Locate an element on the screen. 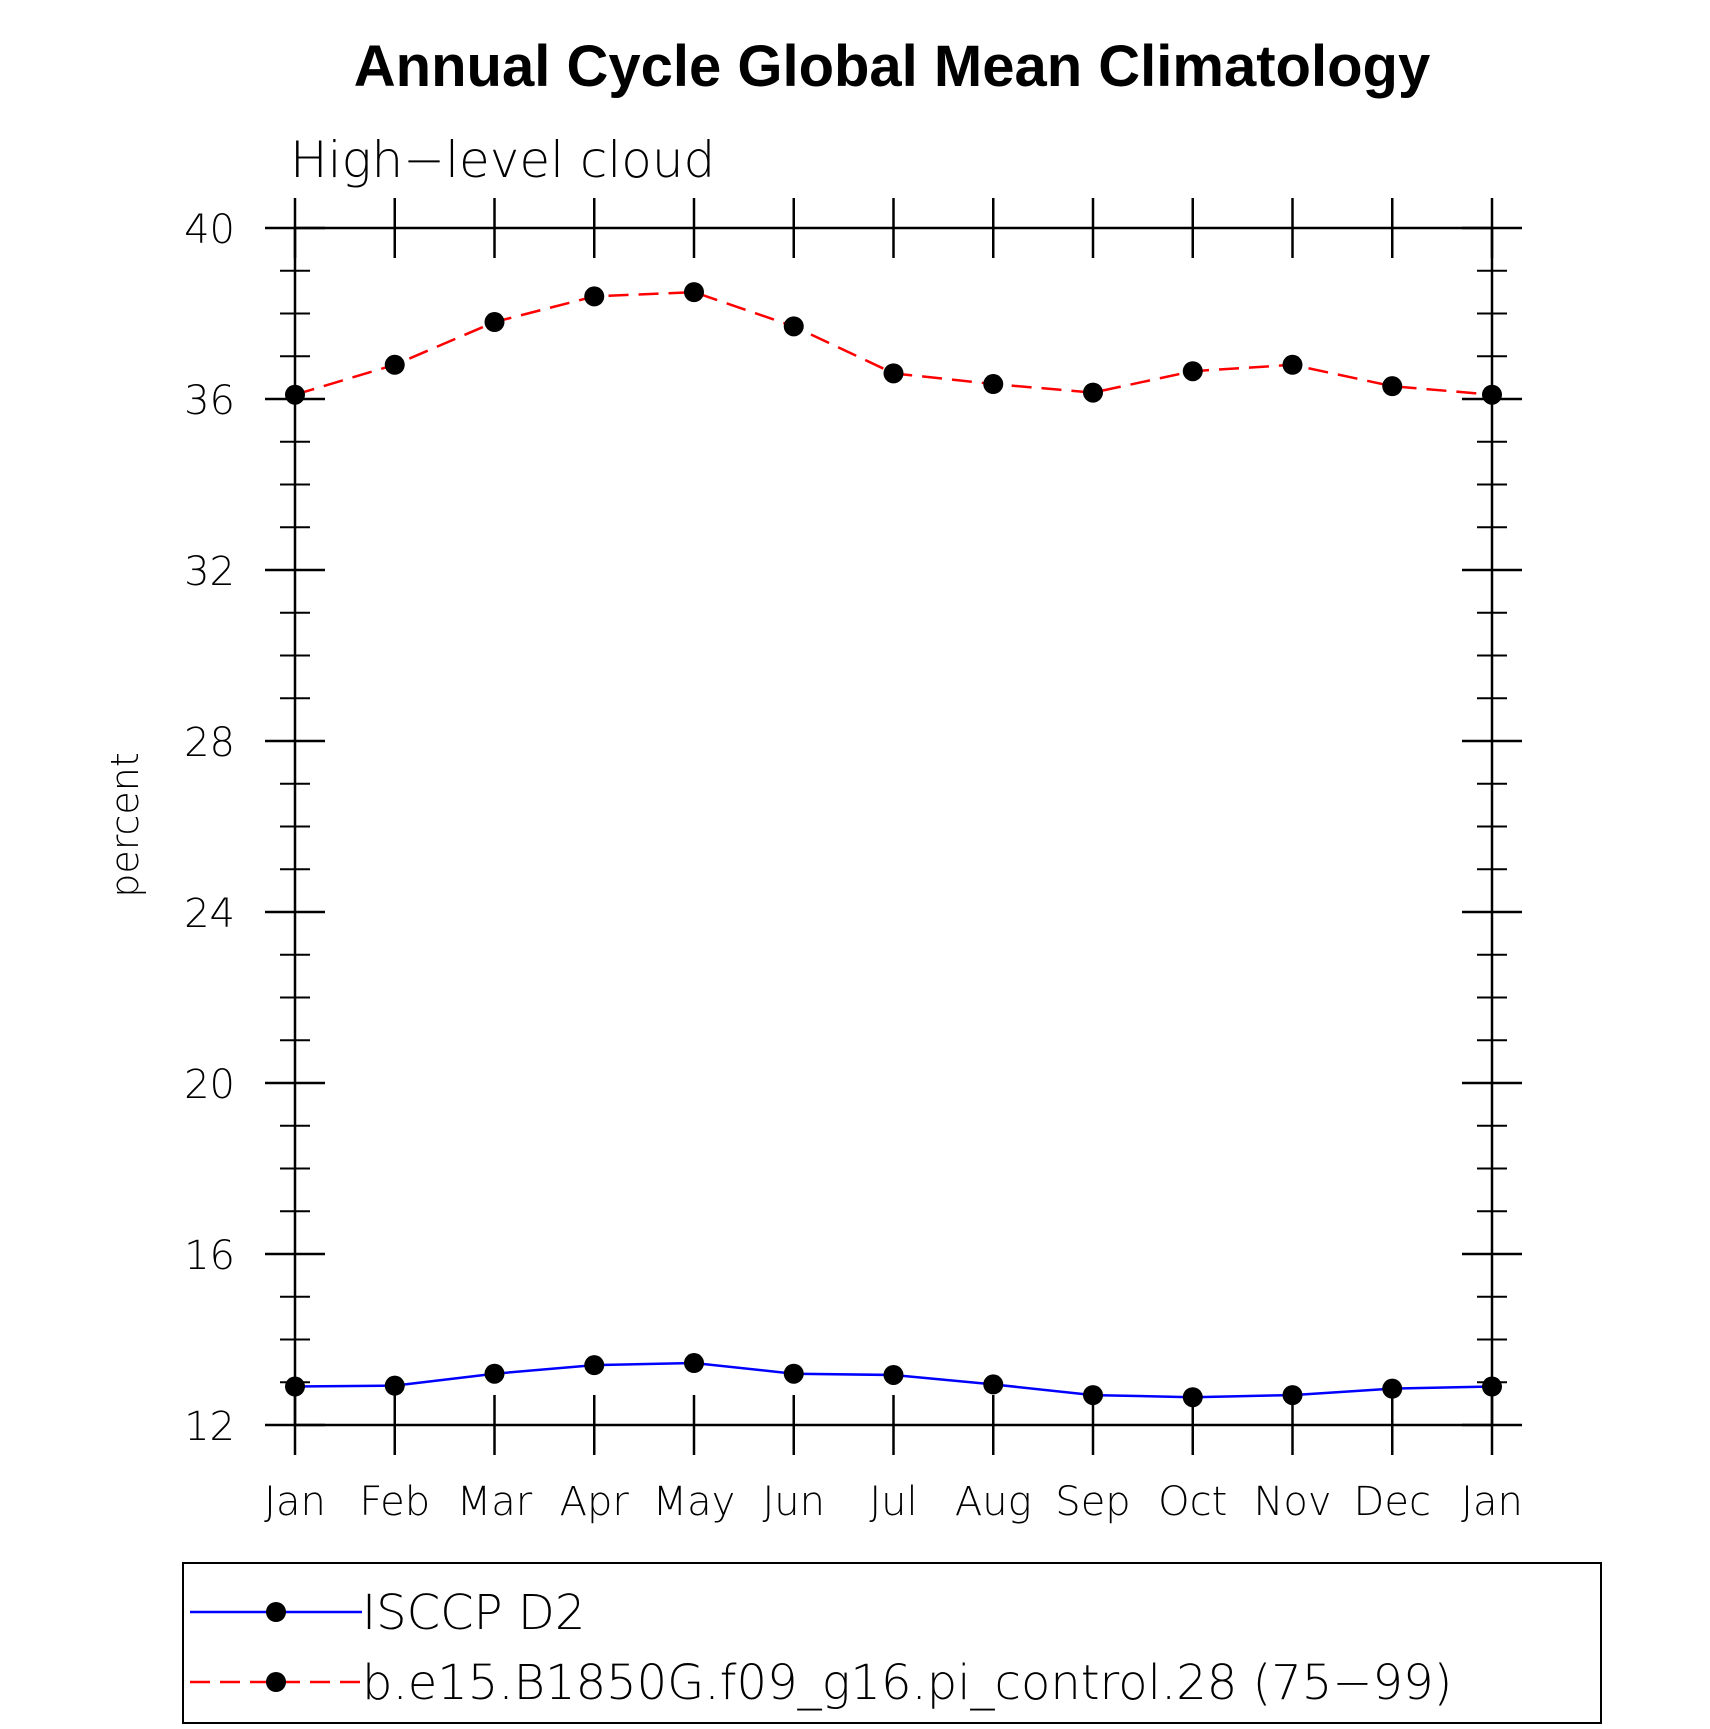  y-tick-label: 20 is located at coordinates (209, 1085).